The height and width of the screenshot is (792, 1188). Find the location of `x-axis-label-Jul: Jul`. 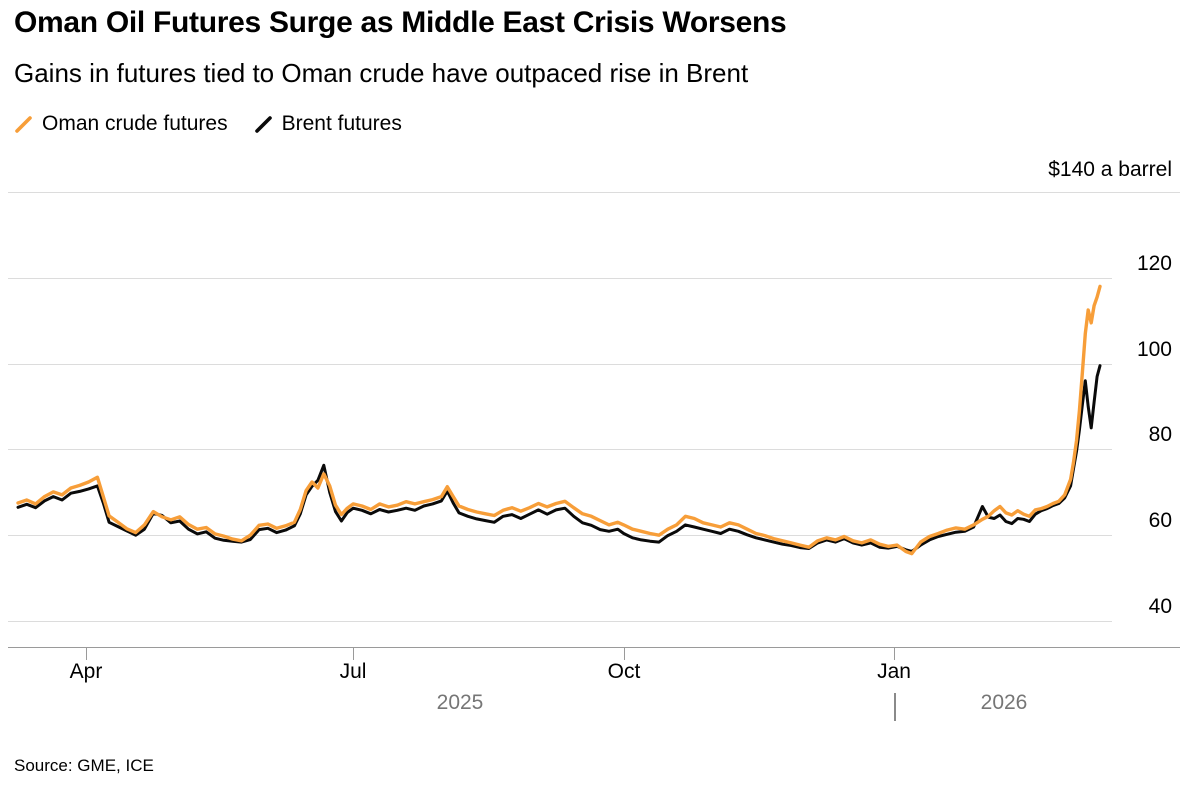

x-axis-label-Jul: Jul is located at coordinates (353, 671).